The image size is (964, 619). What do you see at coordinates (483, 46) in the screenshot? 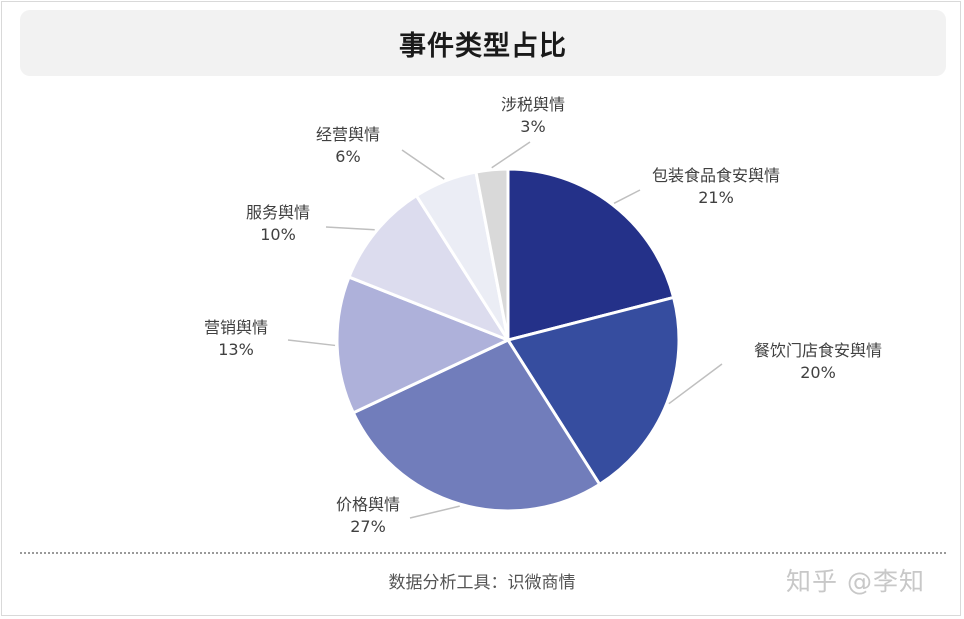
I see `chart-title: 事件类型占比` at bounding box center [483, 46].